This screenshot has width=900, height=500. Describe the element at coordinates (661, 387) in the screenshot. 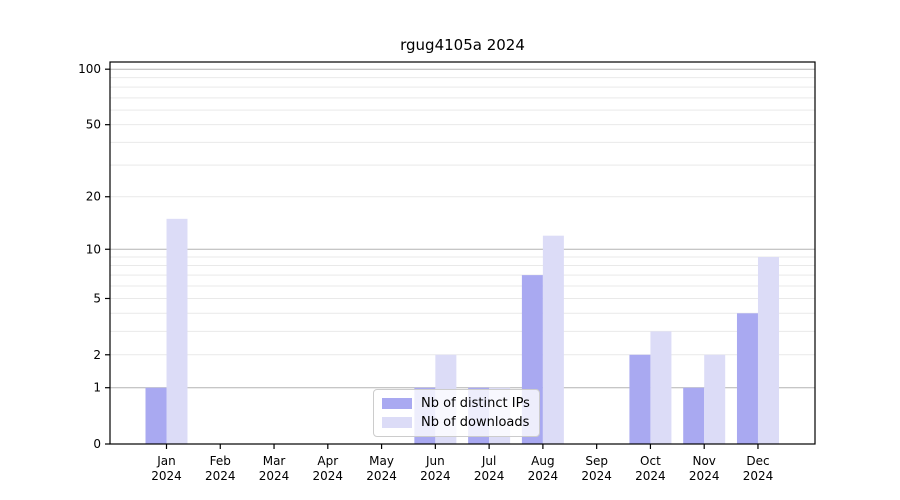

I see `bar-downloads-oct` at that location.